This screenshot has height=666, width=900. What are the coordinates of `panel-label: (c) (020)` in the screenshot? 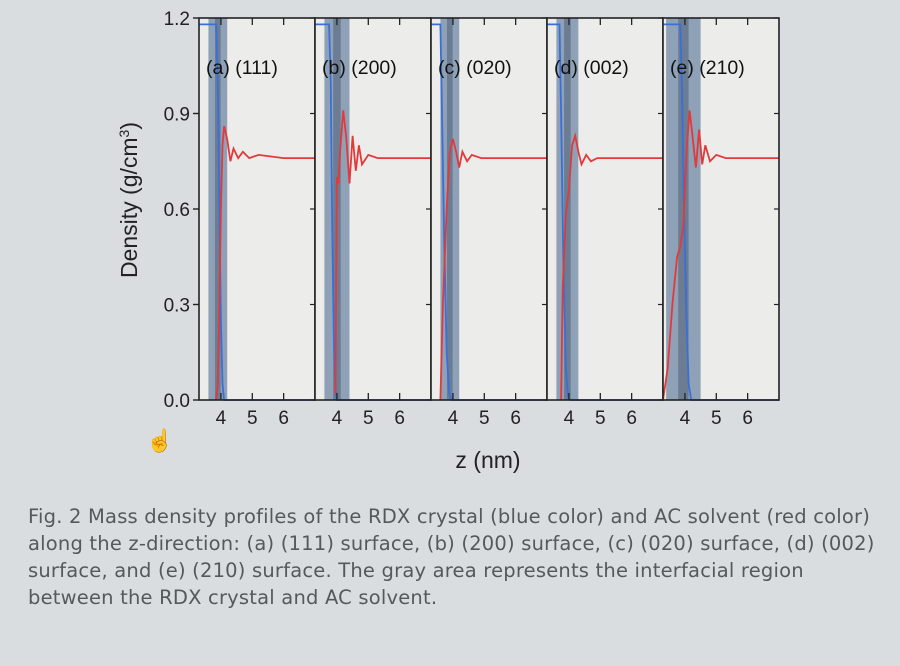 It's located at (475, 68).